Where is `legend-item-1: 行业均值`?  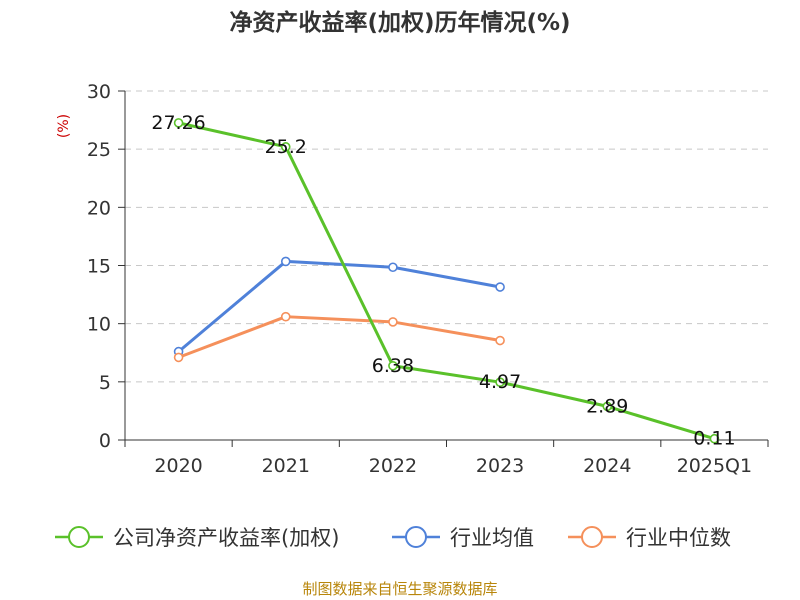
legend-item-1: 行业均值 is located at coordinates (463, 538).